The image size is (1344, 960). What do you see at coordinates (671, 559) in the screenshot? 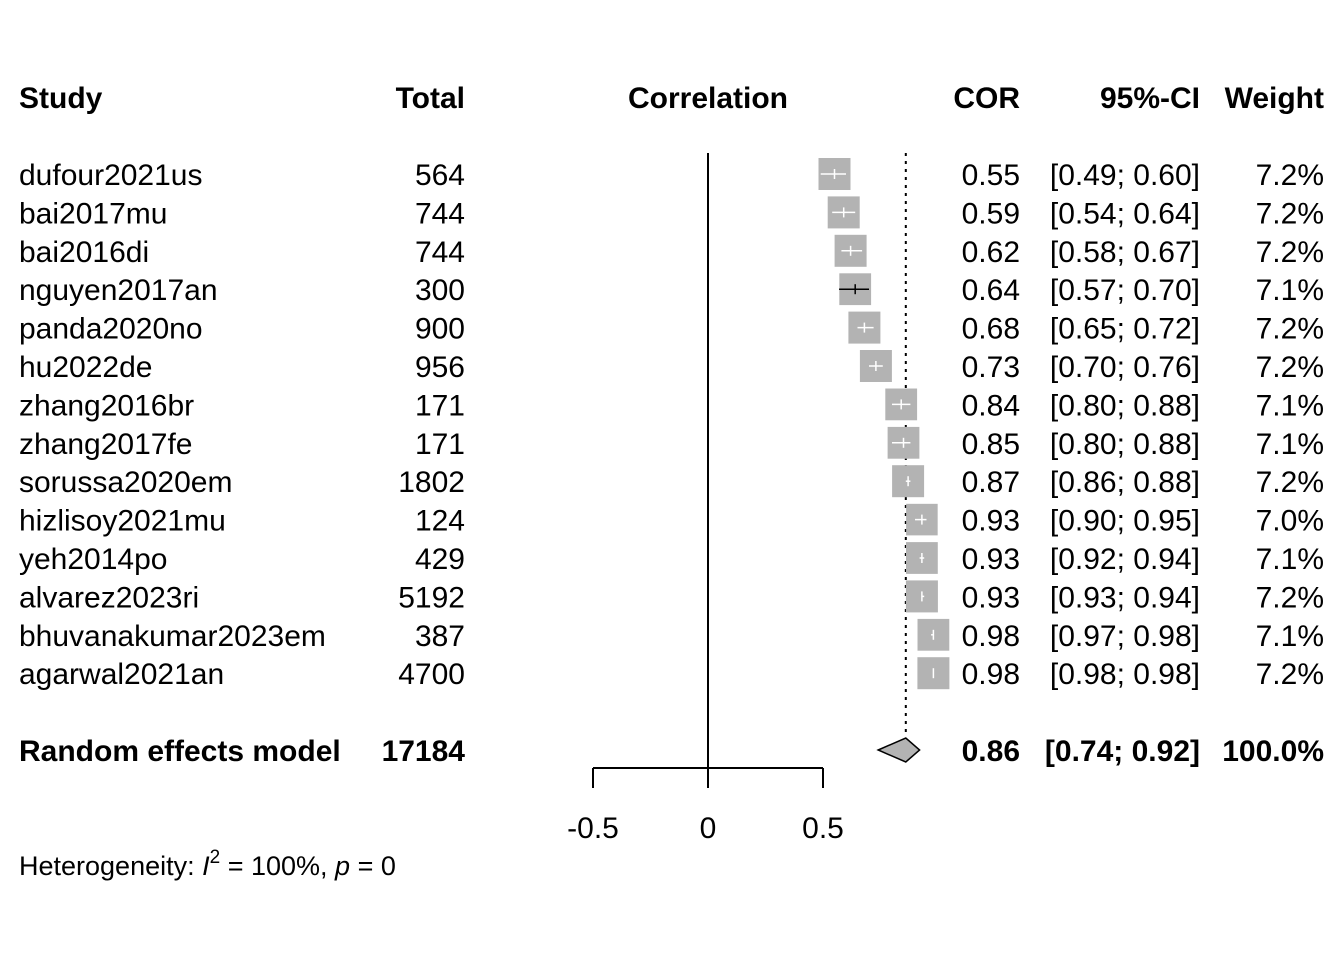
I see `study-row: yeh2014po 429 0.93 [0.92; 0.94] 7.1%` at bounding box center [671, 559].